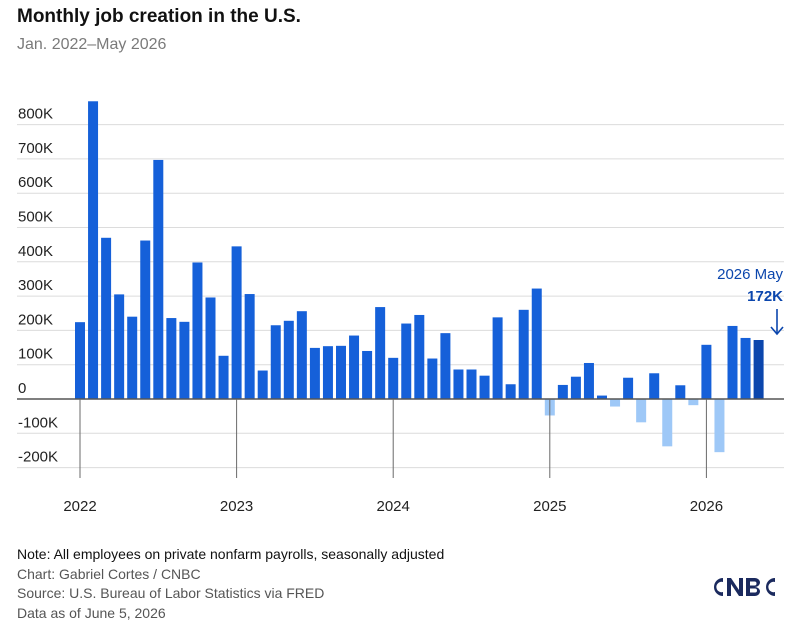 The width and height of the screenshot is (799, 643). What do you see at coordinates (35, 114) in the screenshot?
I see `y-tick-label: 800K` at bounding box center [35, 114].